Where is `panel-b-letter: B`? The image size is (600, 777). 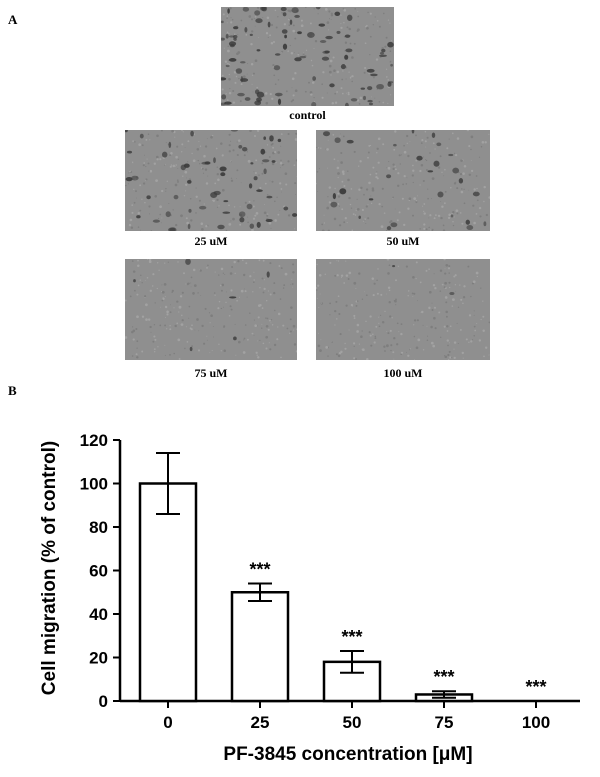
panel-b-letter: B is located at coordinates (12, 390).